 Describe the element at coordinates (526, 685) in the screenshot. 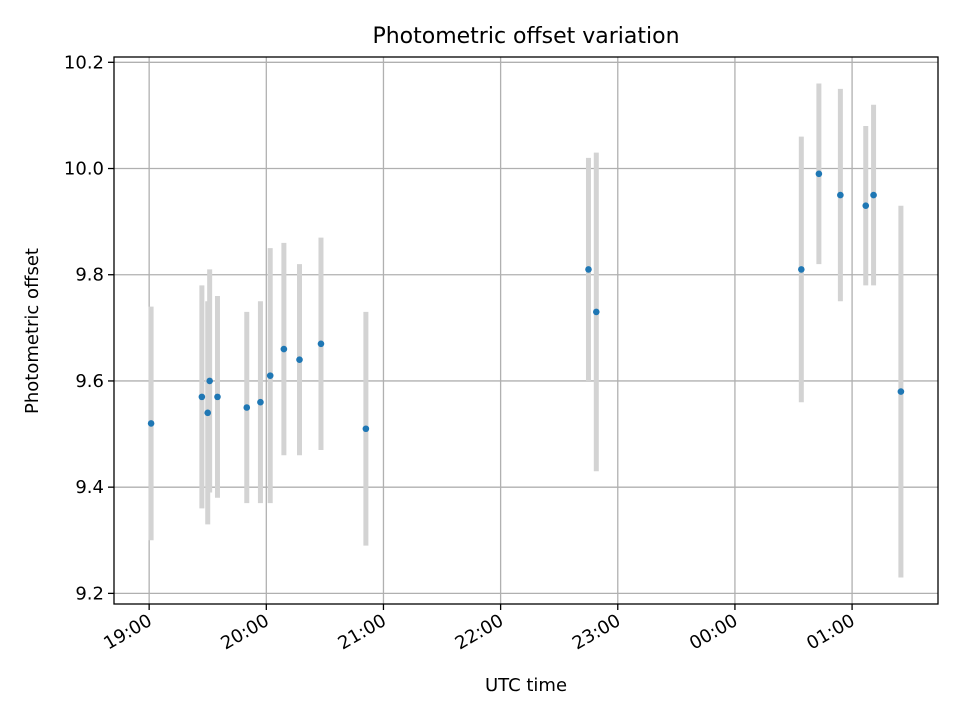

I see `x-axis-label: UTC time` at that location.